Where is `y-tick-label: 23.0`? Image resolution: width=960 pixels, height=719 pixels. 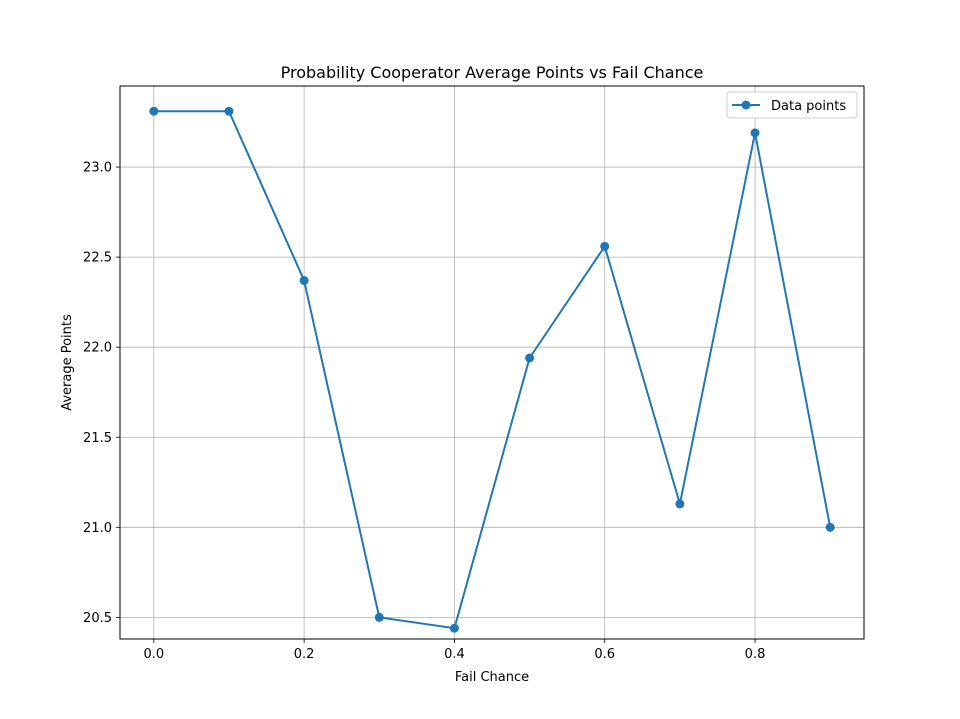
y-tick-label: 23.0 is located at coordinates (97, 168).